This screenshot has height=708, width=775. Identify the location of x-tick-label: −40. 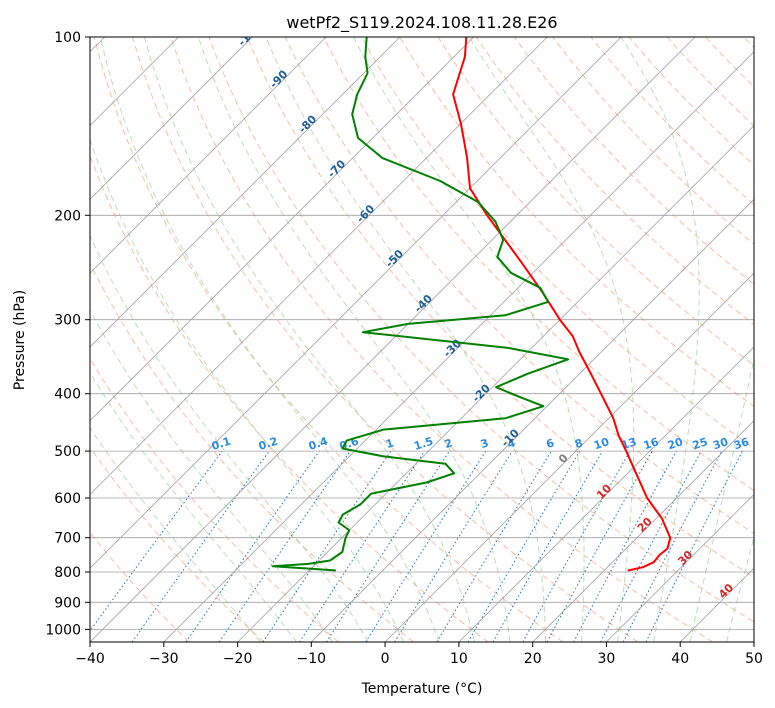
(90, 659).